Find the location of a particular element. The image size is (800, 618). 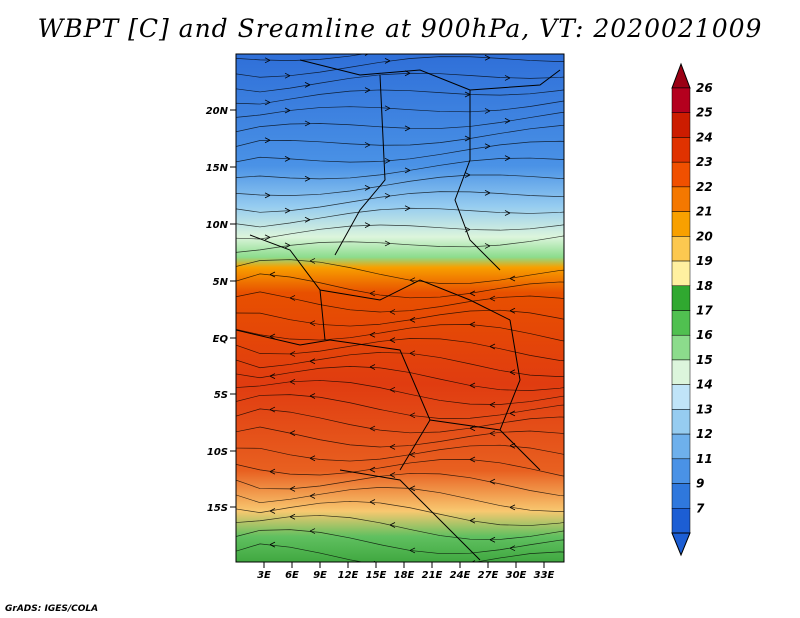

colorbar-label: 11 is located at coordinates (704, 459).